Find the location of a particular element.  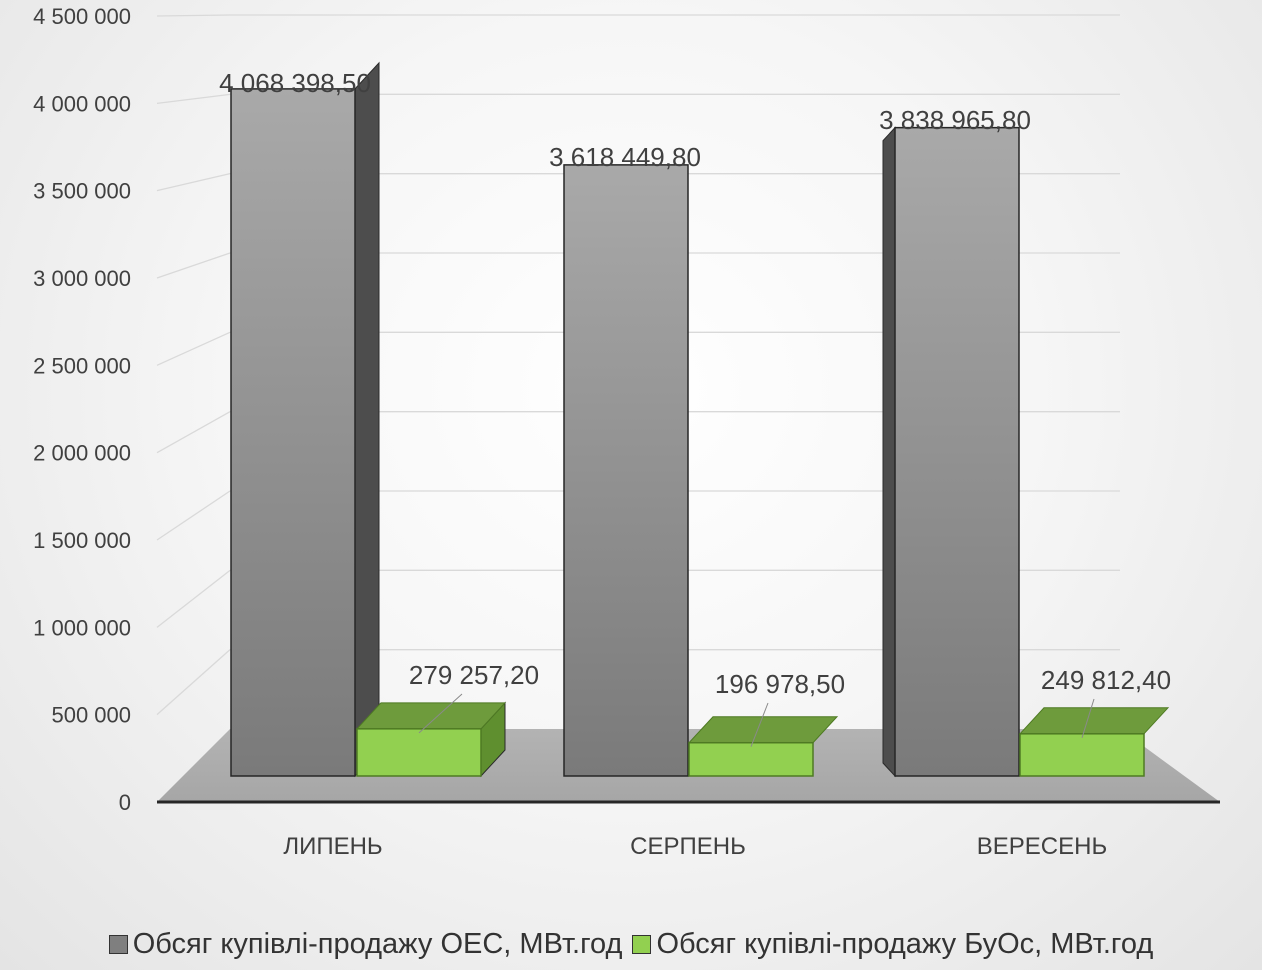

data-label-oes: 4 068 398,50 is located at coordinates (295, 83).